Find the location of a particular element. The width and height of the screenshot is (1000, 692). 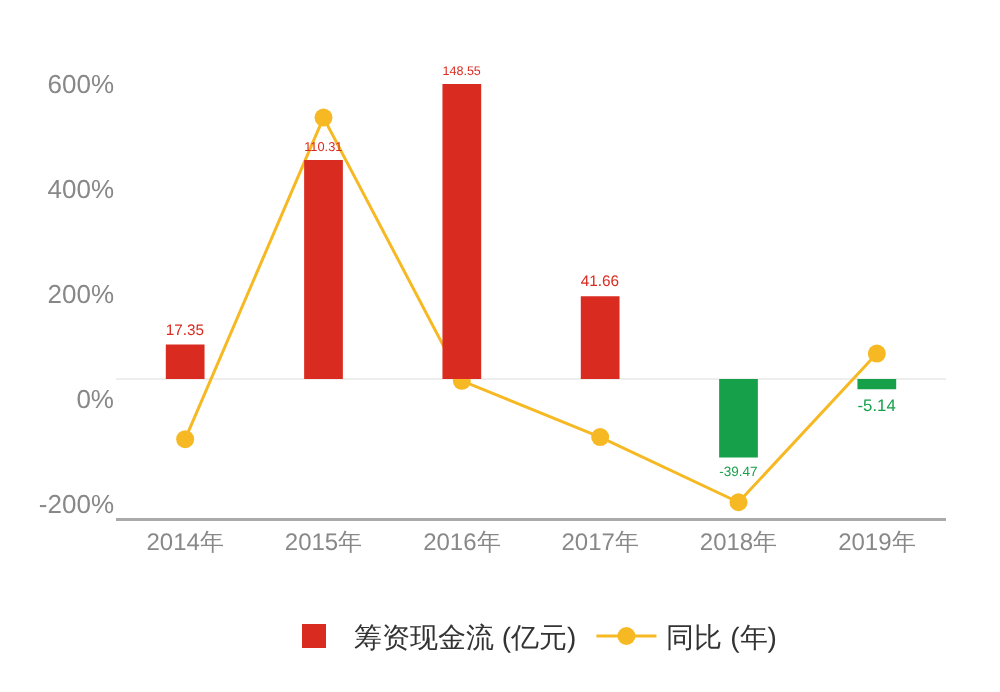

y-tick-label: 600% is located at coordinates (81, 84).